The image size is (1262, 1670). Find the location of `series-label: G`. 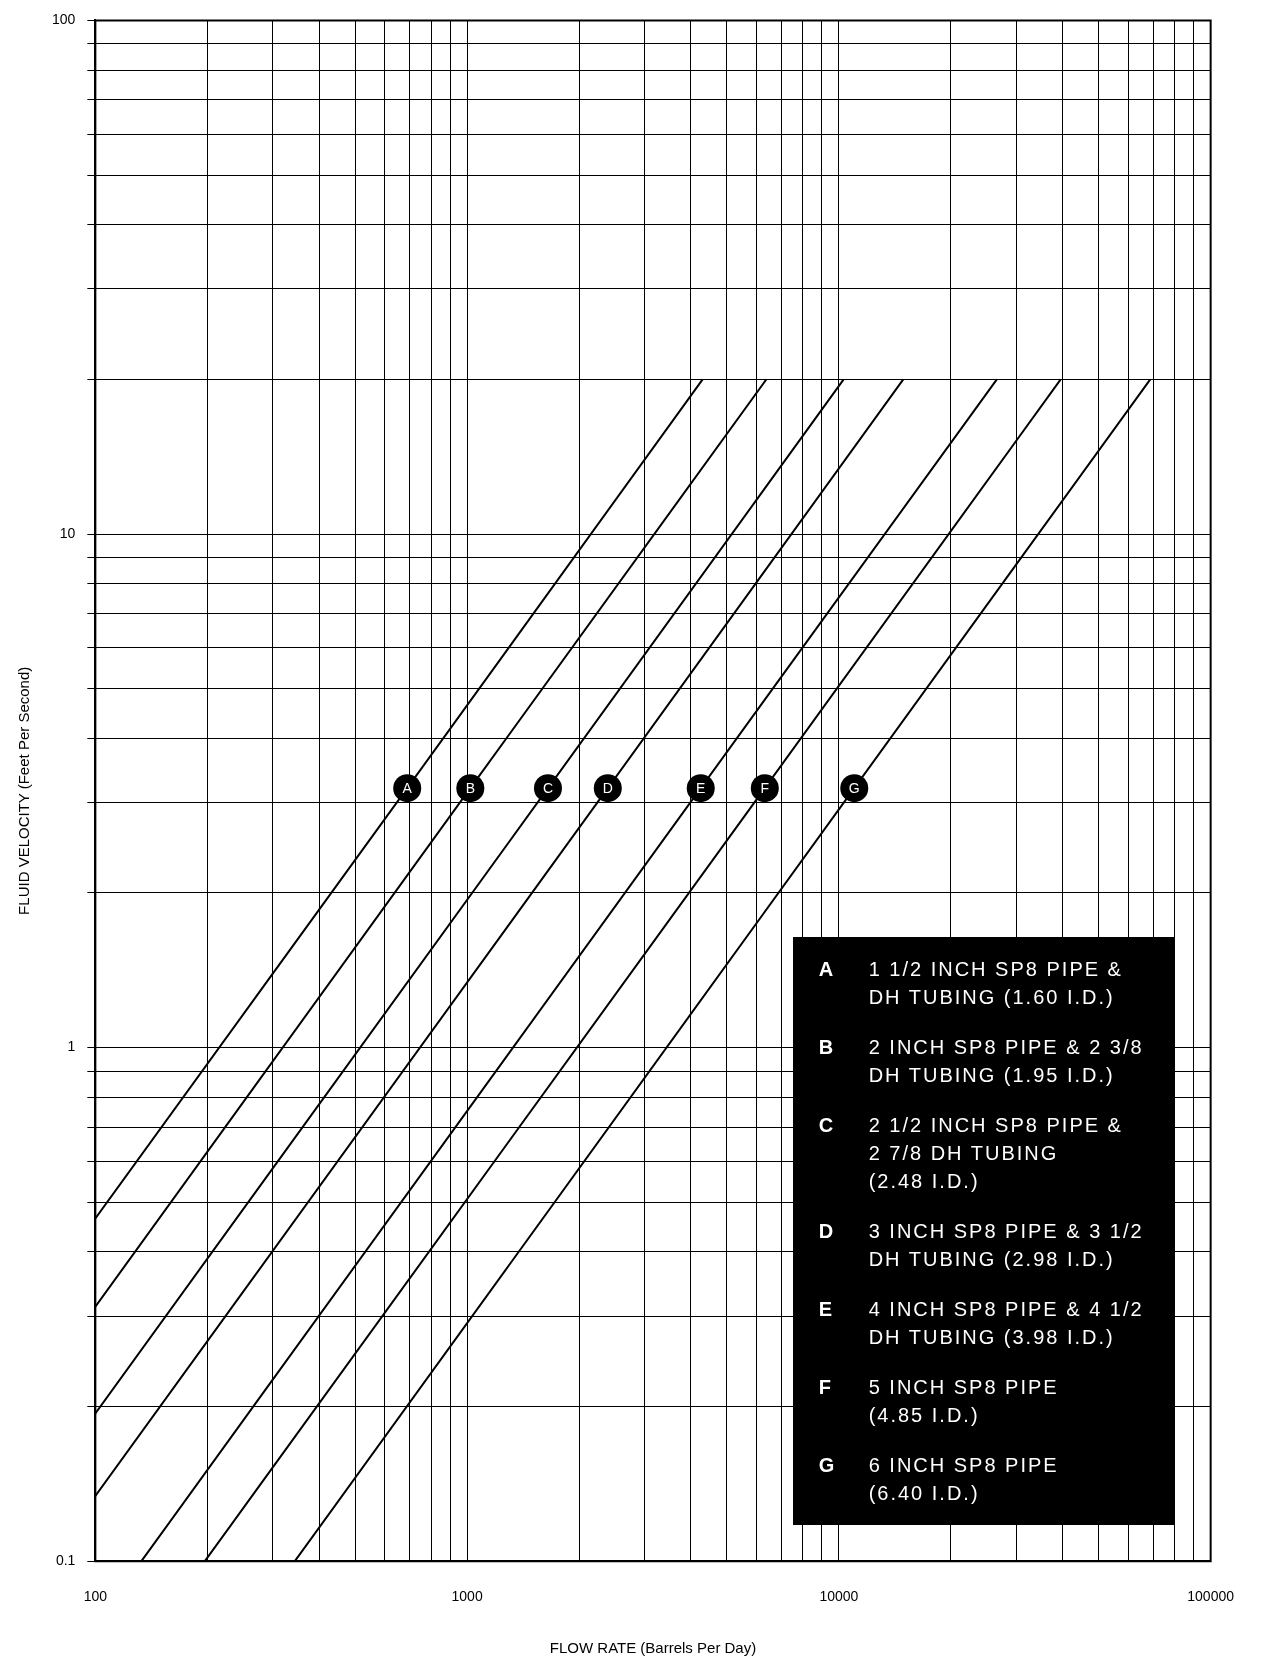

series-label: G is located at coordinates (854, 788).